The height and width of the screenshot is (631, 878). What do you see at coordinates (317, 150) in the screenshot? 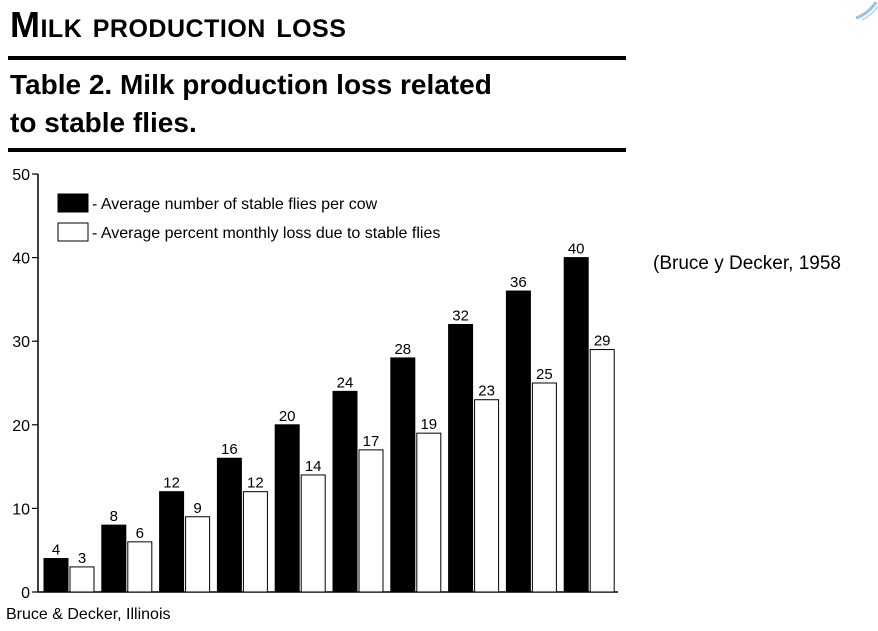
I see `caption-rule` at bounding box center [317, 150].